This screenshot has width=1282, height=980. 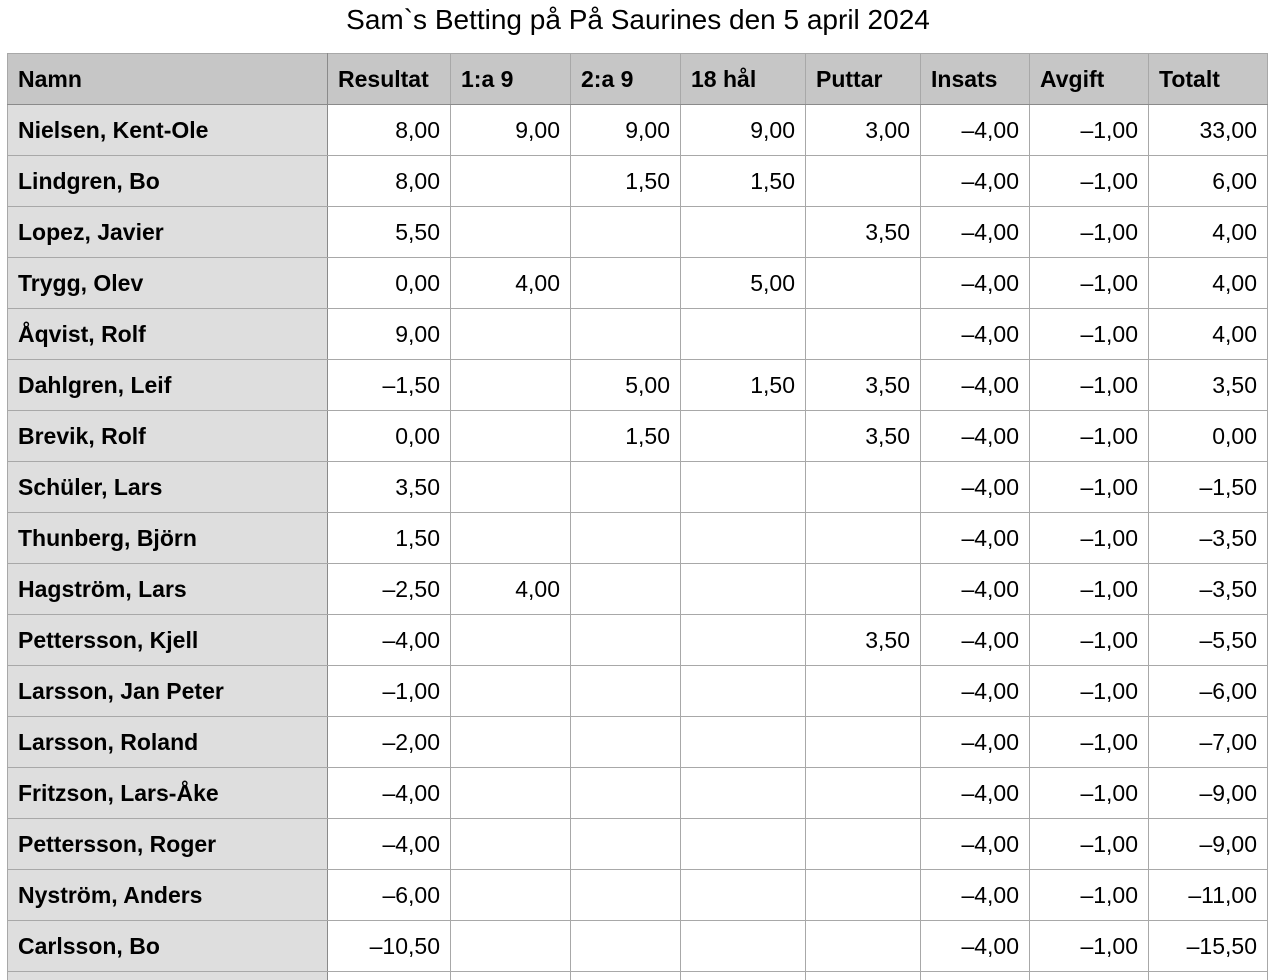 I want to click on value-cell: –11,00, so click(x=1208, y=895).